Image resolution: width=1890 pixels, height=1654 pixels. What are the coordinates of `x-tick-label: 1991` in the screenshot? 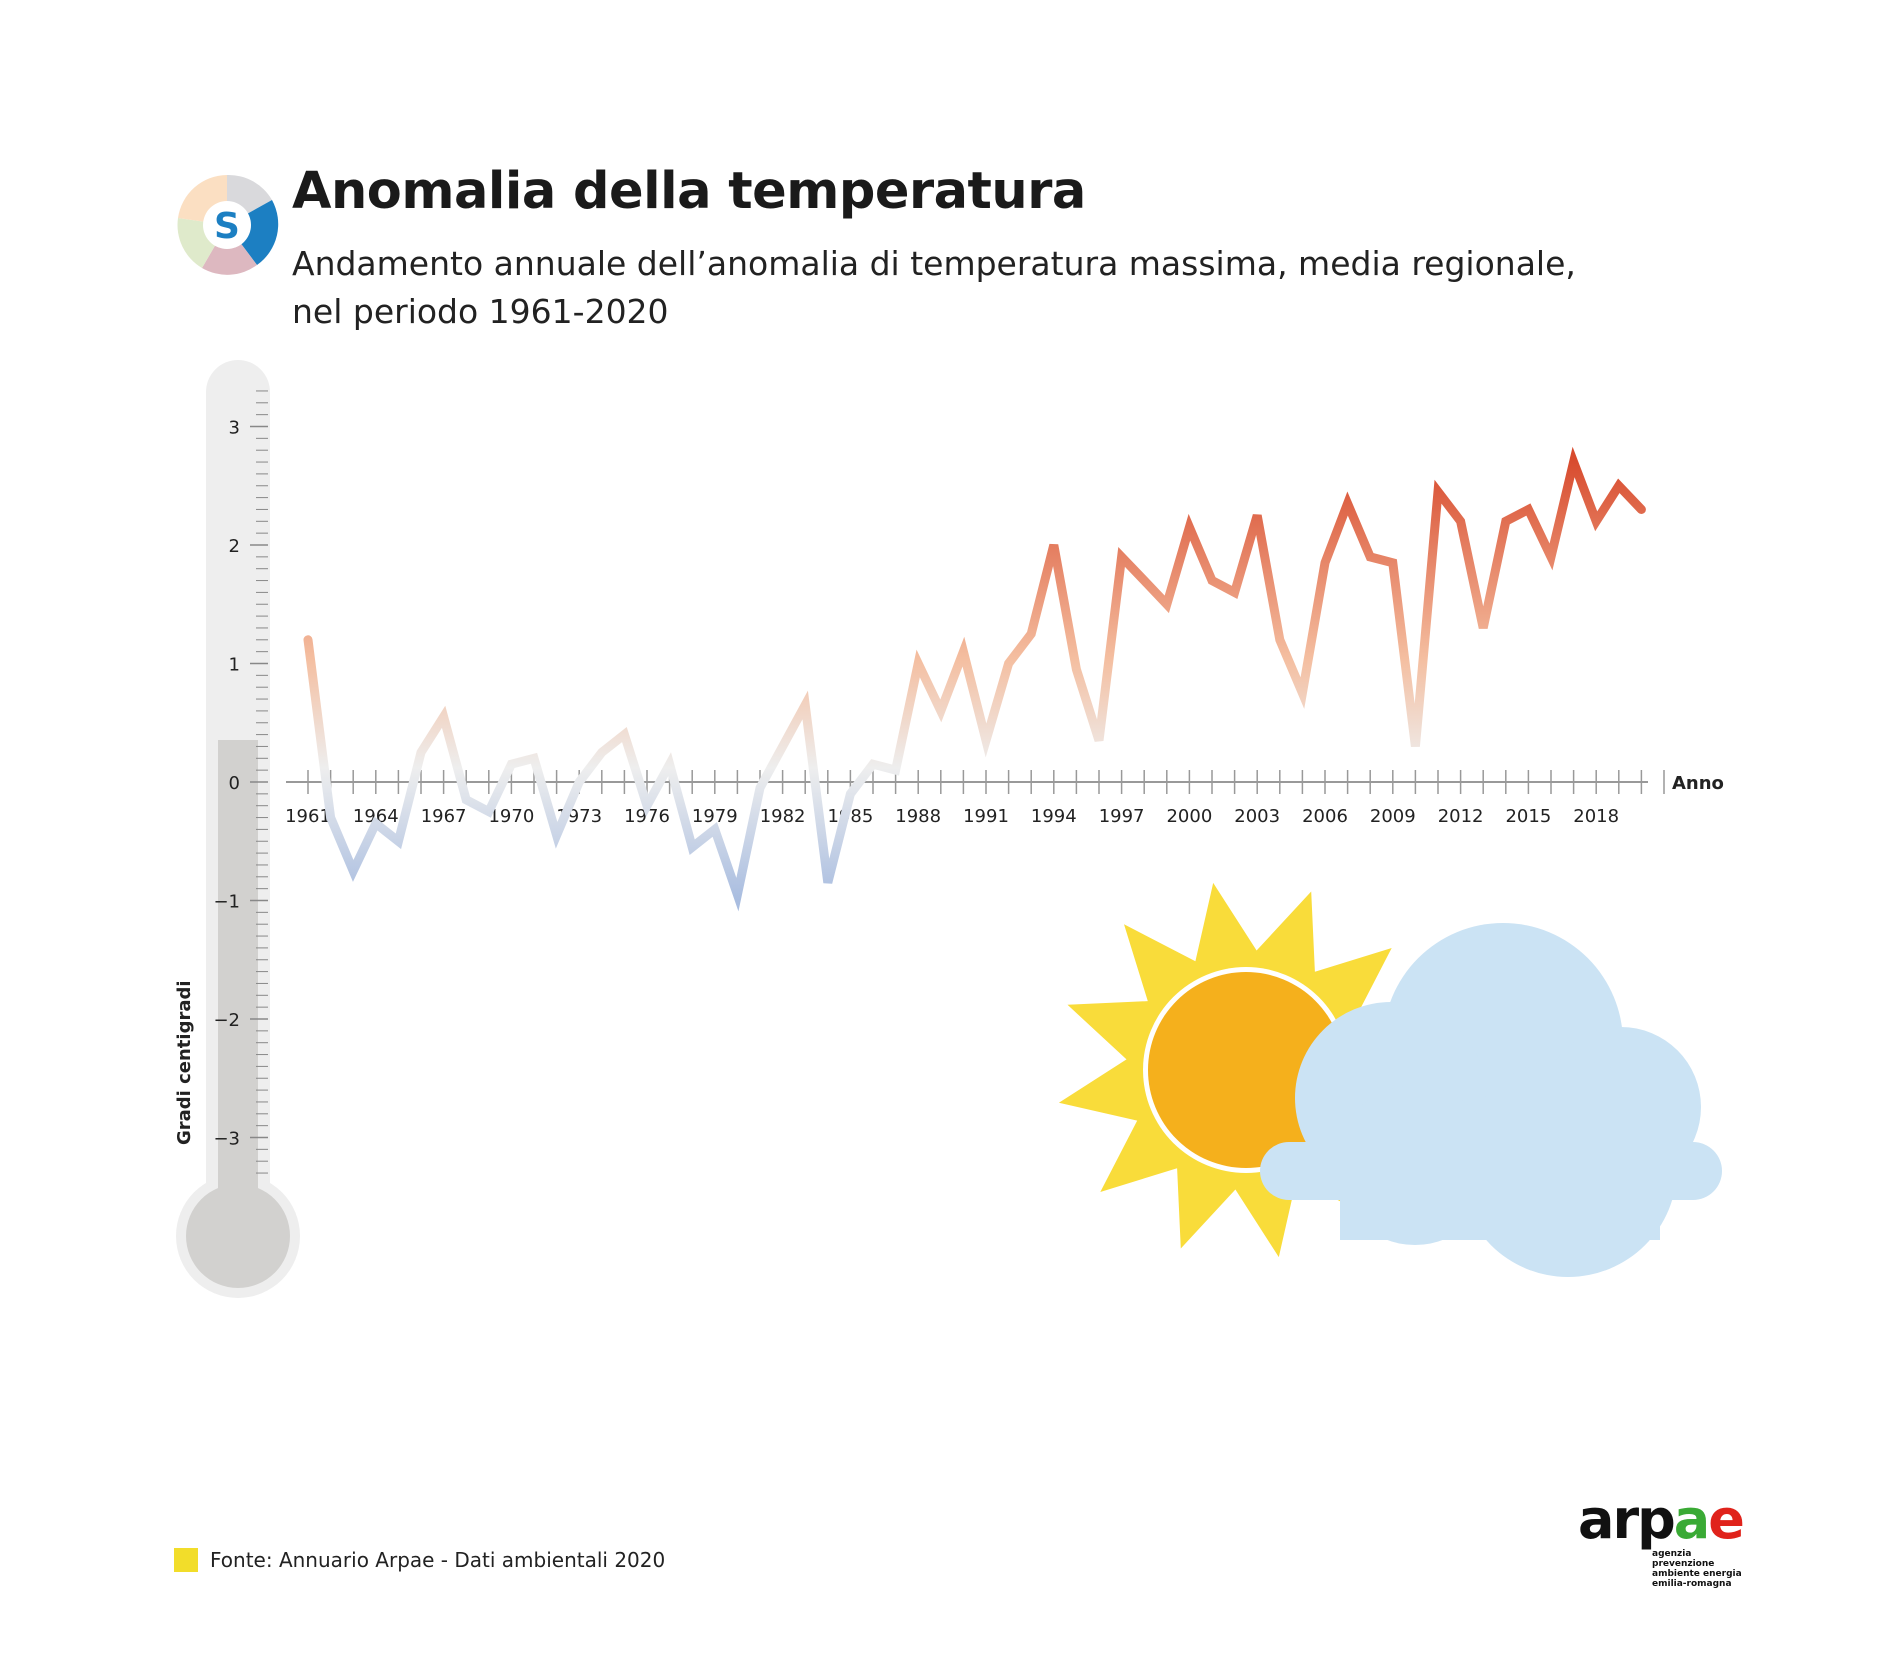 It's located at (986, 816).